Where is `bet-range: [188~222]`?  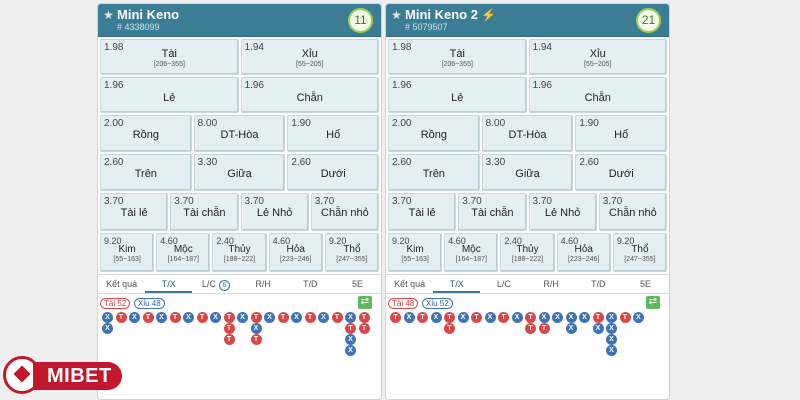
bet-range: [188~222] is located at coordinates (239, 259).